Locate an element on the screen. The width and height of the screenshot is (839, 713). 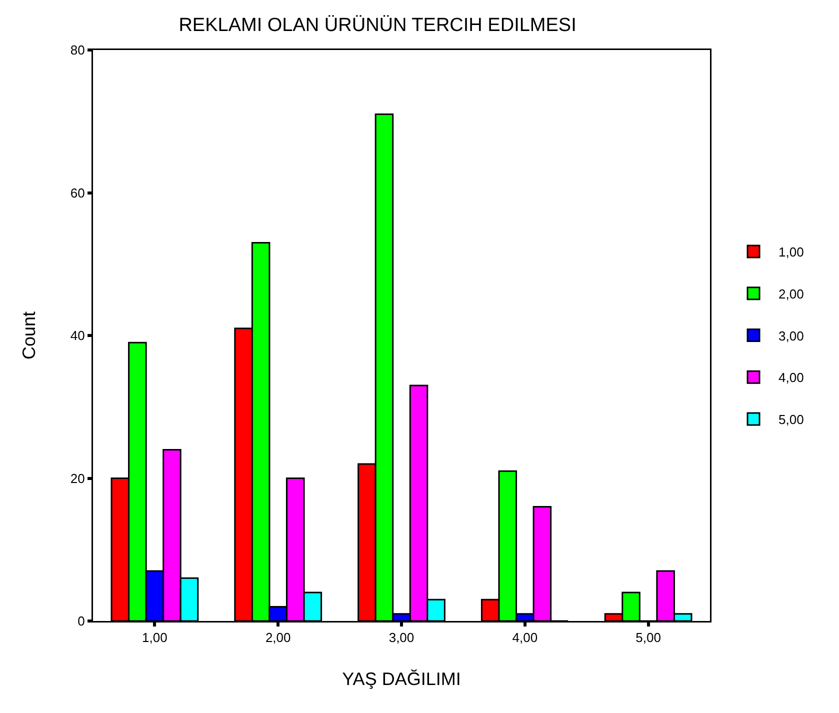
y-tick-label: 20 is located at coordinates (77, 478).